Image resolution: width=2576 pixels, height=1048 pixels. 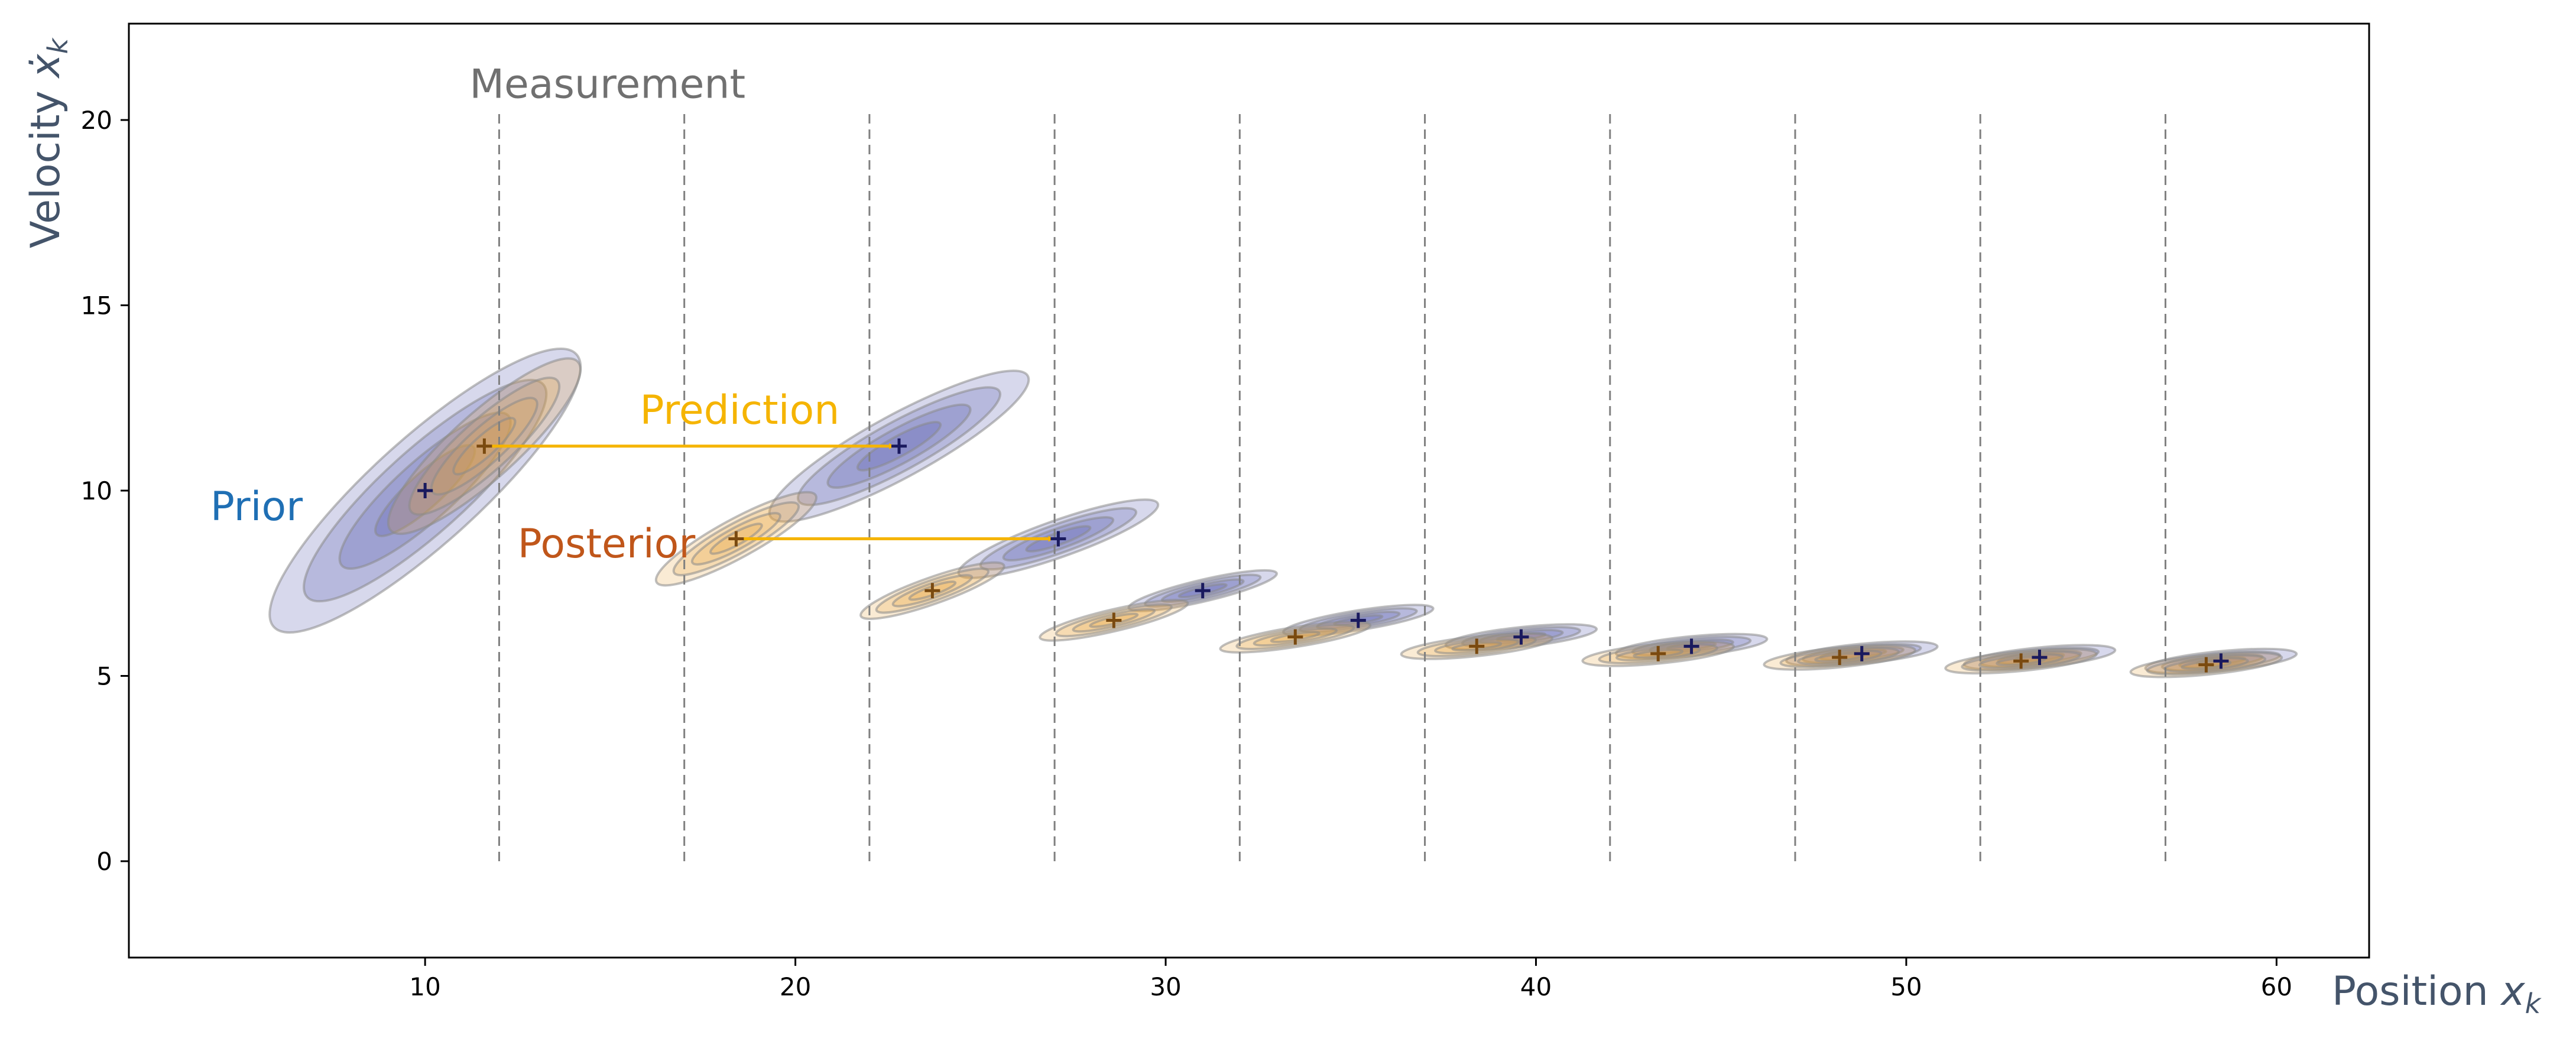 I want to click on prior-label: Prior, so click(x=256, y=507).